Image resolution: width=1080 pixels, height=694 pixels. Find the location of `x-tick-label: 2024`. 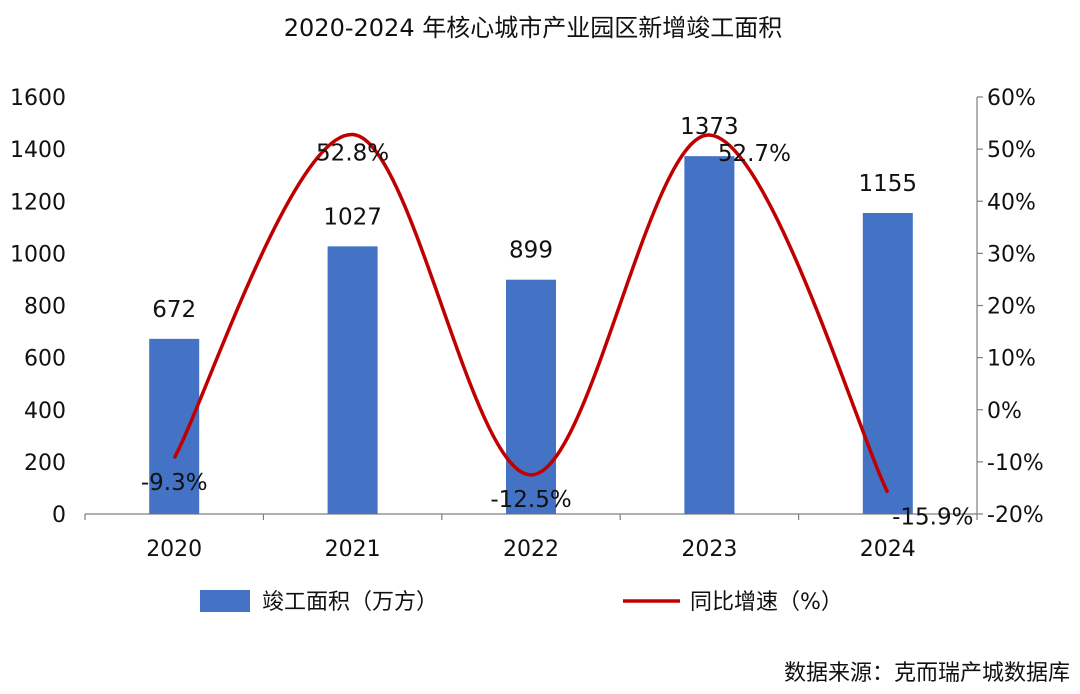

x-tick-label: 2024 is located at coordinates (888, 549).